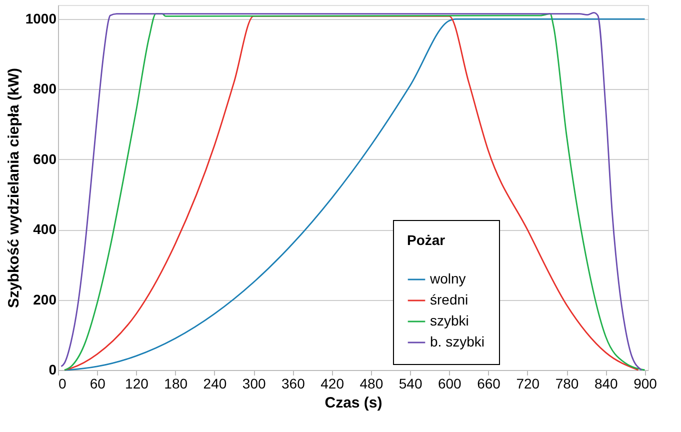 This screenshot has height=432, width=681. I want to click on x-tick-label: 600, so click(450, 384).